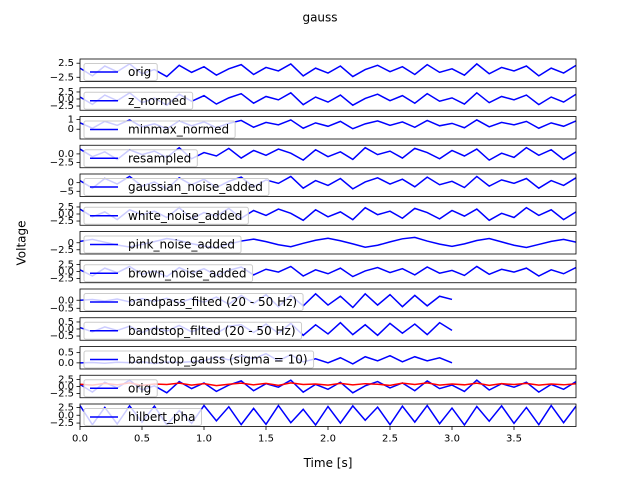  I want to click on legend: white_noise_added, so click(166, 215).